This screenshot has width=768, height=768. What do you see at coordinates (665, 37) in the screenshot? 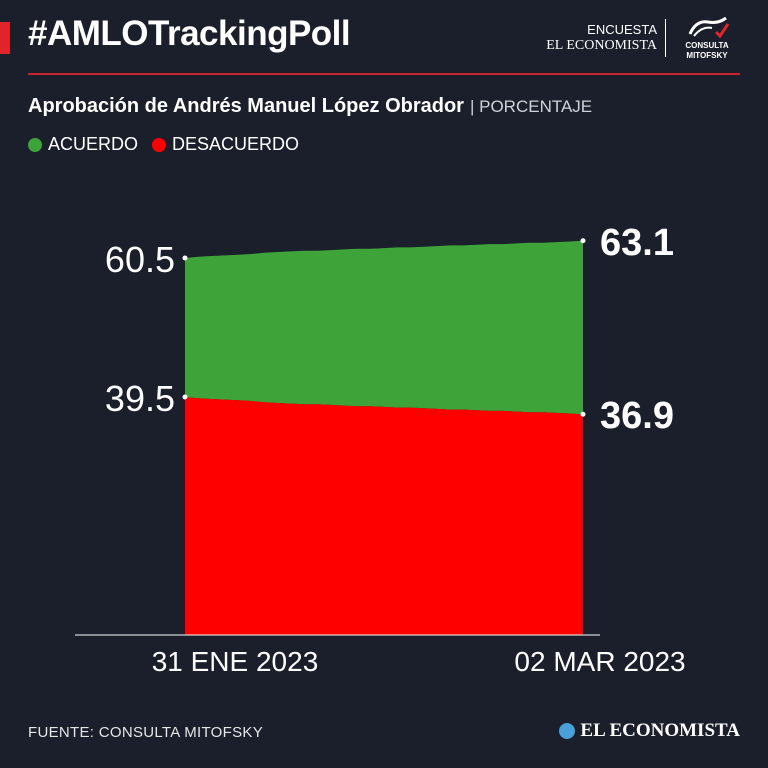
I see `brand-divider` at bounding box center [665, 37].